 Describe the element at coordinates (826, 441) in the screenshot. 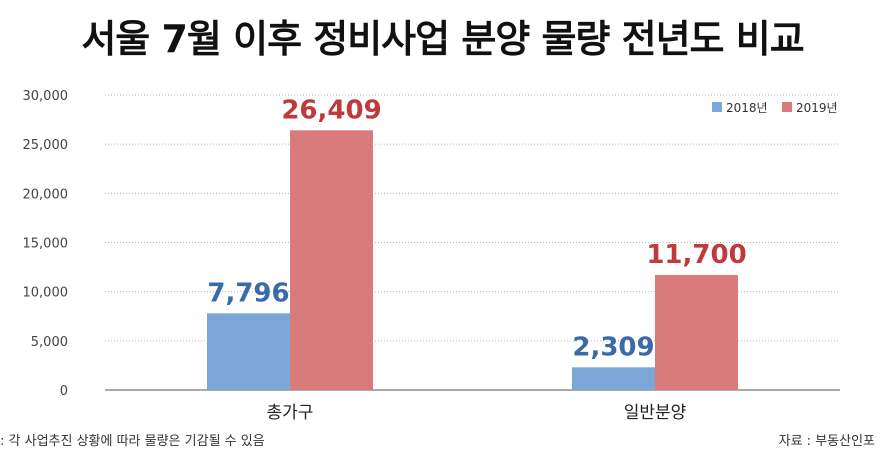

I see `source-note: 자료 : 부동산인포` at that location.